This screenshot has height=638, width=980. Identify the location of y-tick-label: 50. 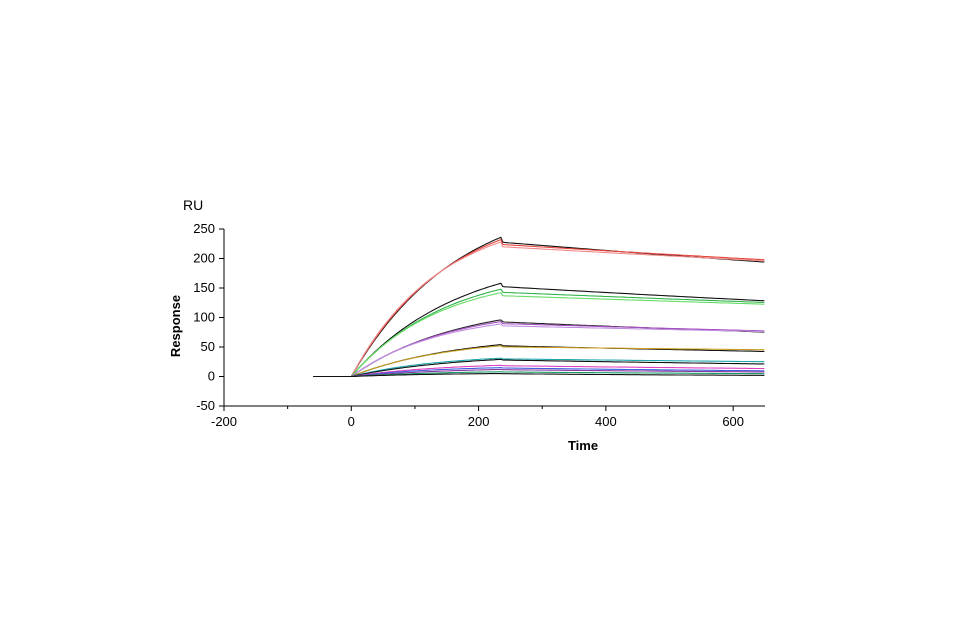
(208, 346).